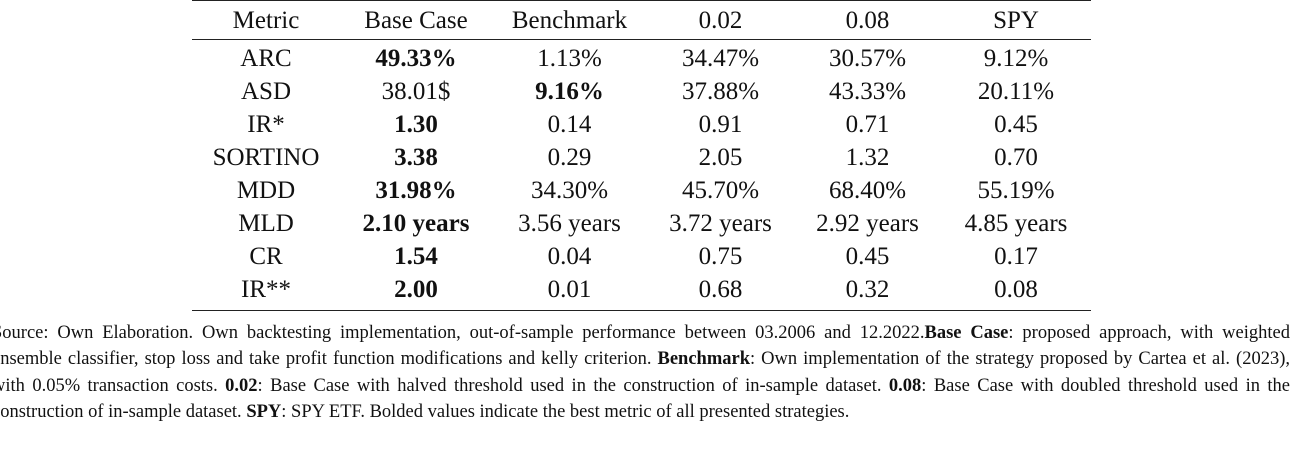 The height and width of the screenshot is (456, 1297). What do you see at coordinates (569, 124) in the screenshot?
I see `value-cell: 0.14` at bounding box center [569, 124].